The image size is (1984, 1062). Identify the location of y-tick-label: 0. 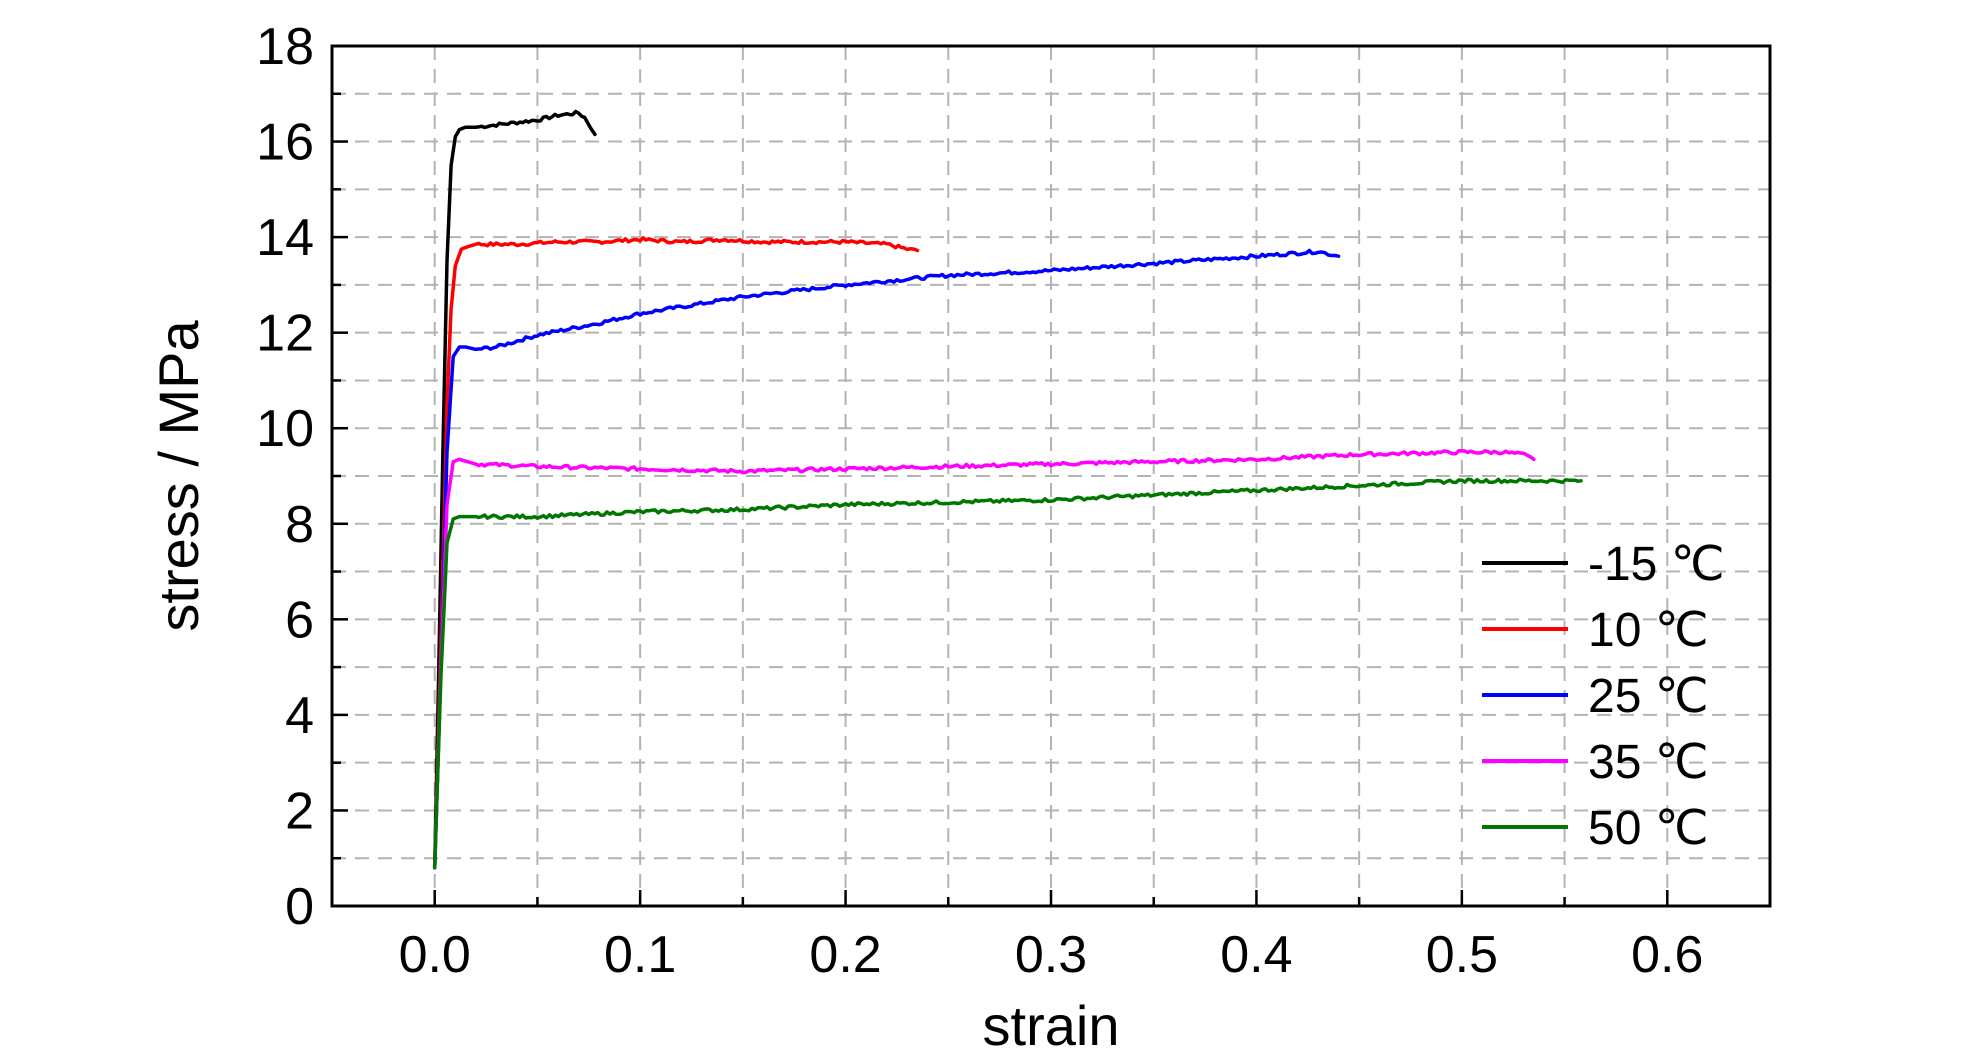
(299, 907).